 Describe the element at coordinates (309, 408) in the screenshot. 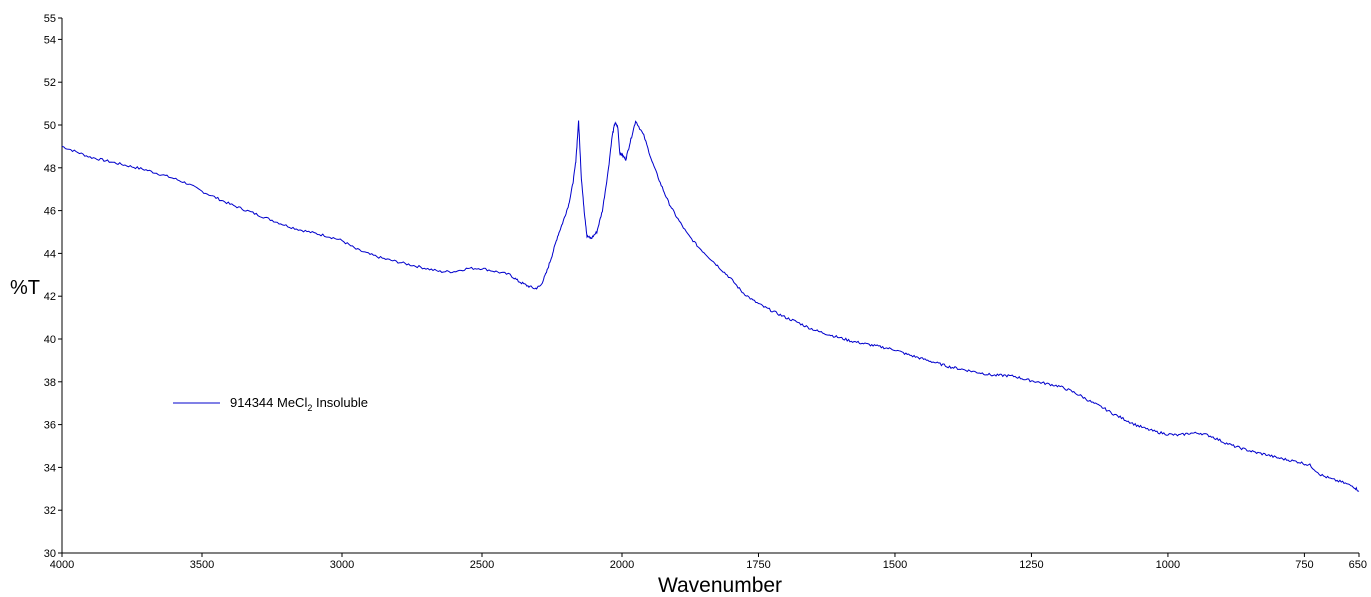

I see `legend-label-sub: 2` at that location.